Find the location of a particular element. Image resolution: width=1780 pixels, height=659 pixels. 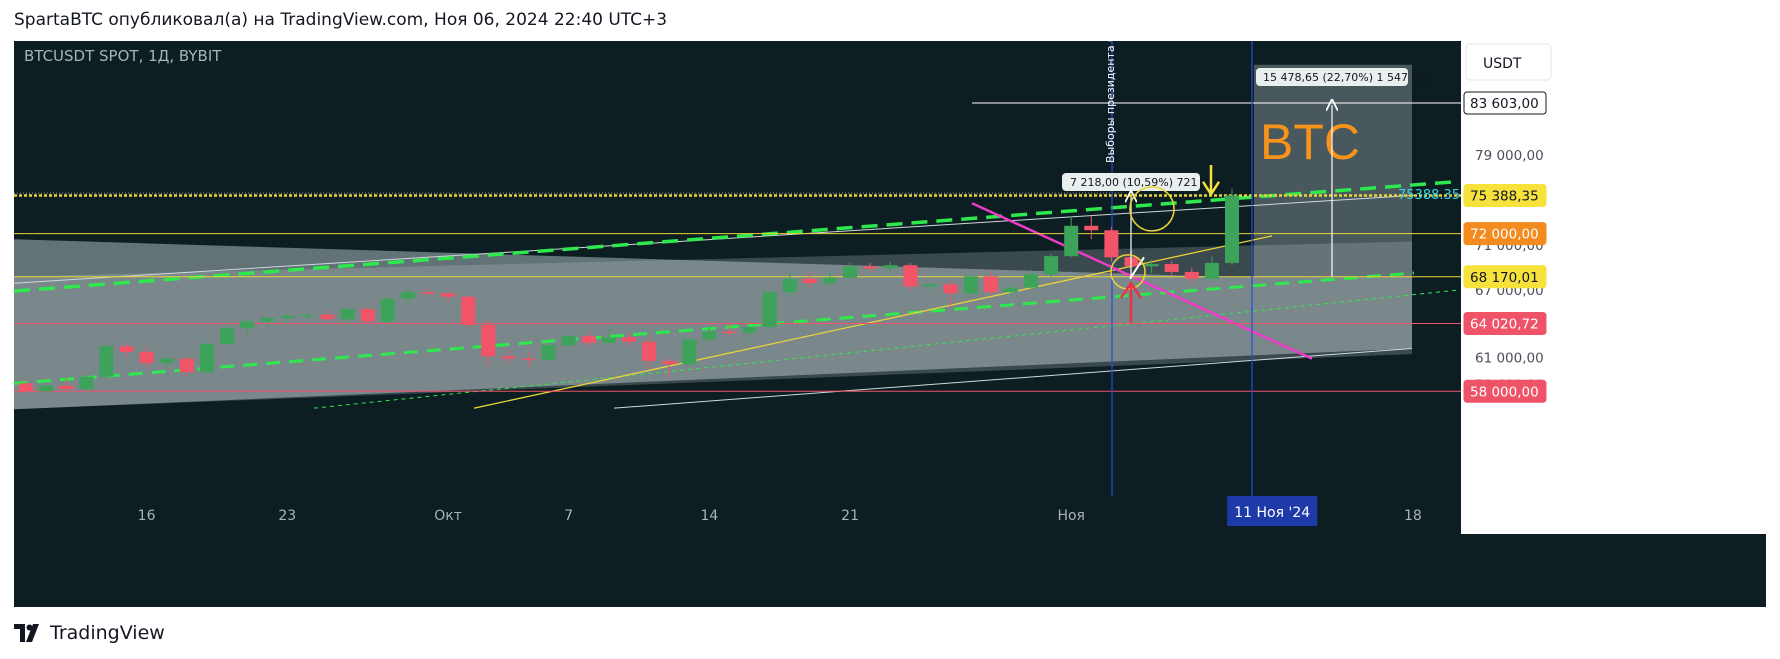

measure-small-text: 7 218,00 (10,59%) 721 800 is located at coordinates (1146, 182).